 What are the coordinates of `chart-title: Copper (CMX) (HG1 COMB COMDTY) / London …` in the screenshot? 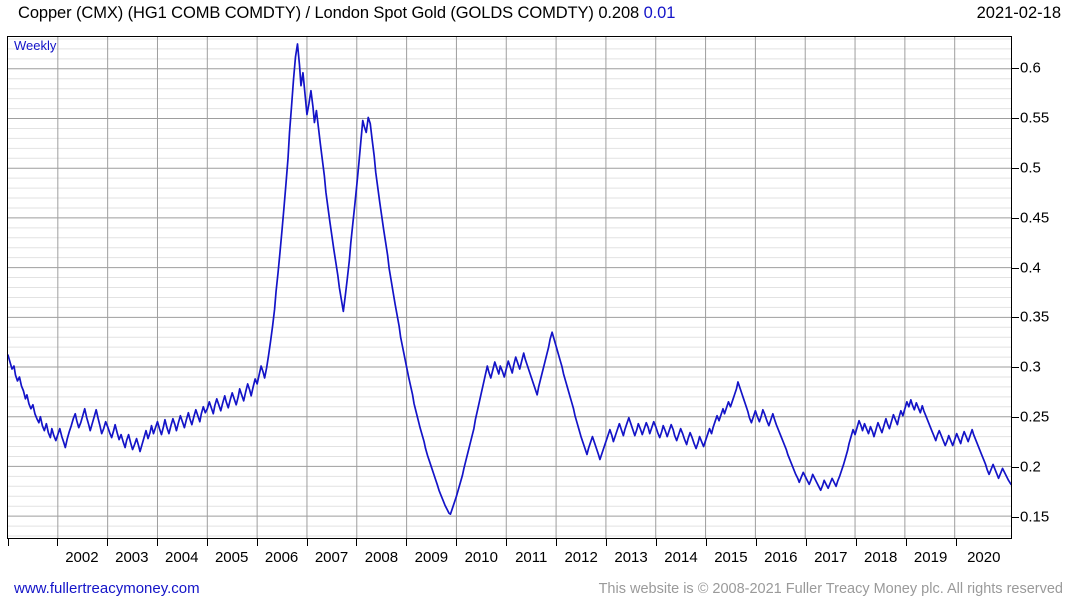 It's located at (346, 13).